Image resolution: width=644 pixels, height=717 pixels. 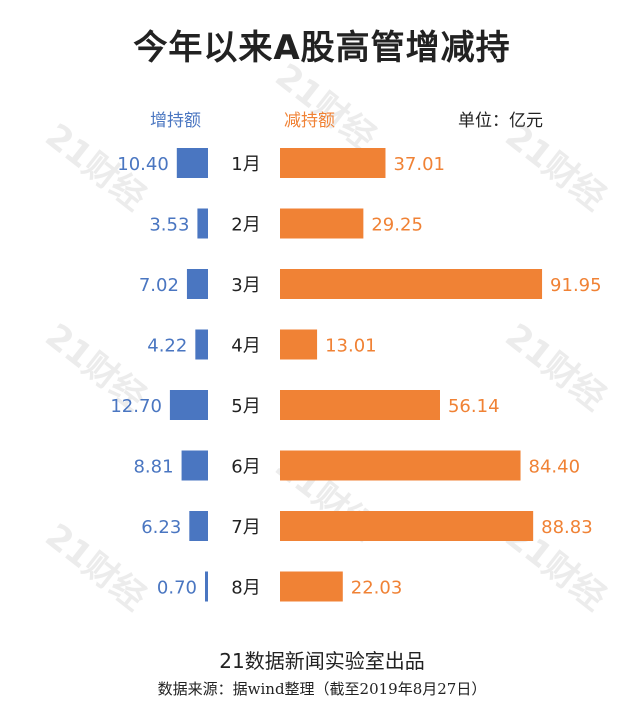 I want to click on increase-value-label: 0.70, so click(x=177, y=588).